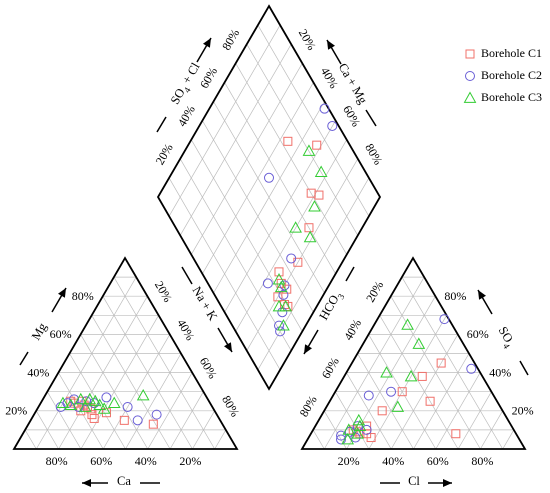  I want to click on tick-hco3: 20%, so click(374, 292).